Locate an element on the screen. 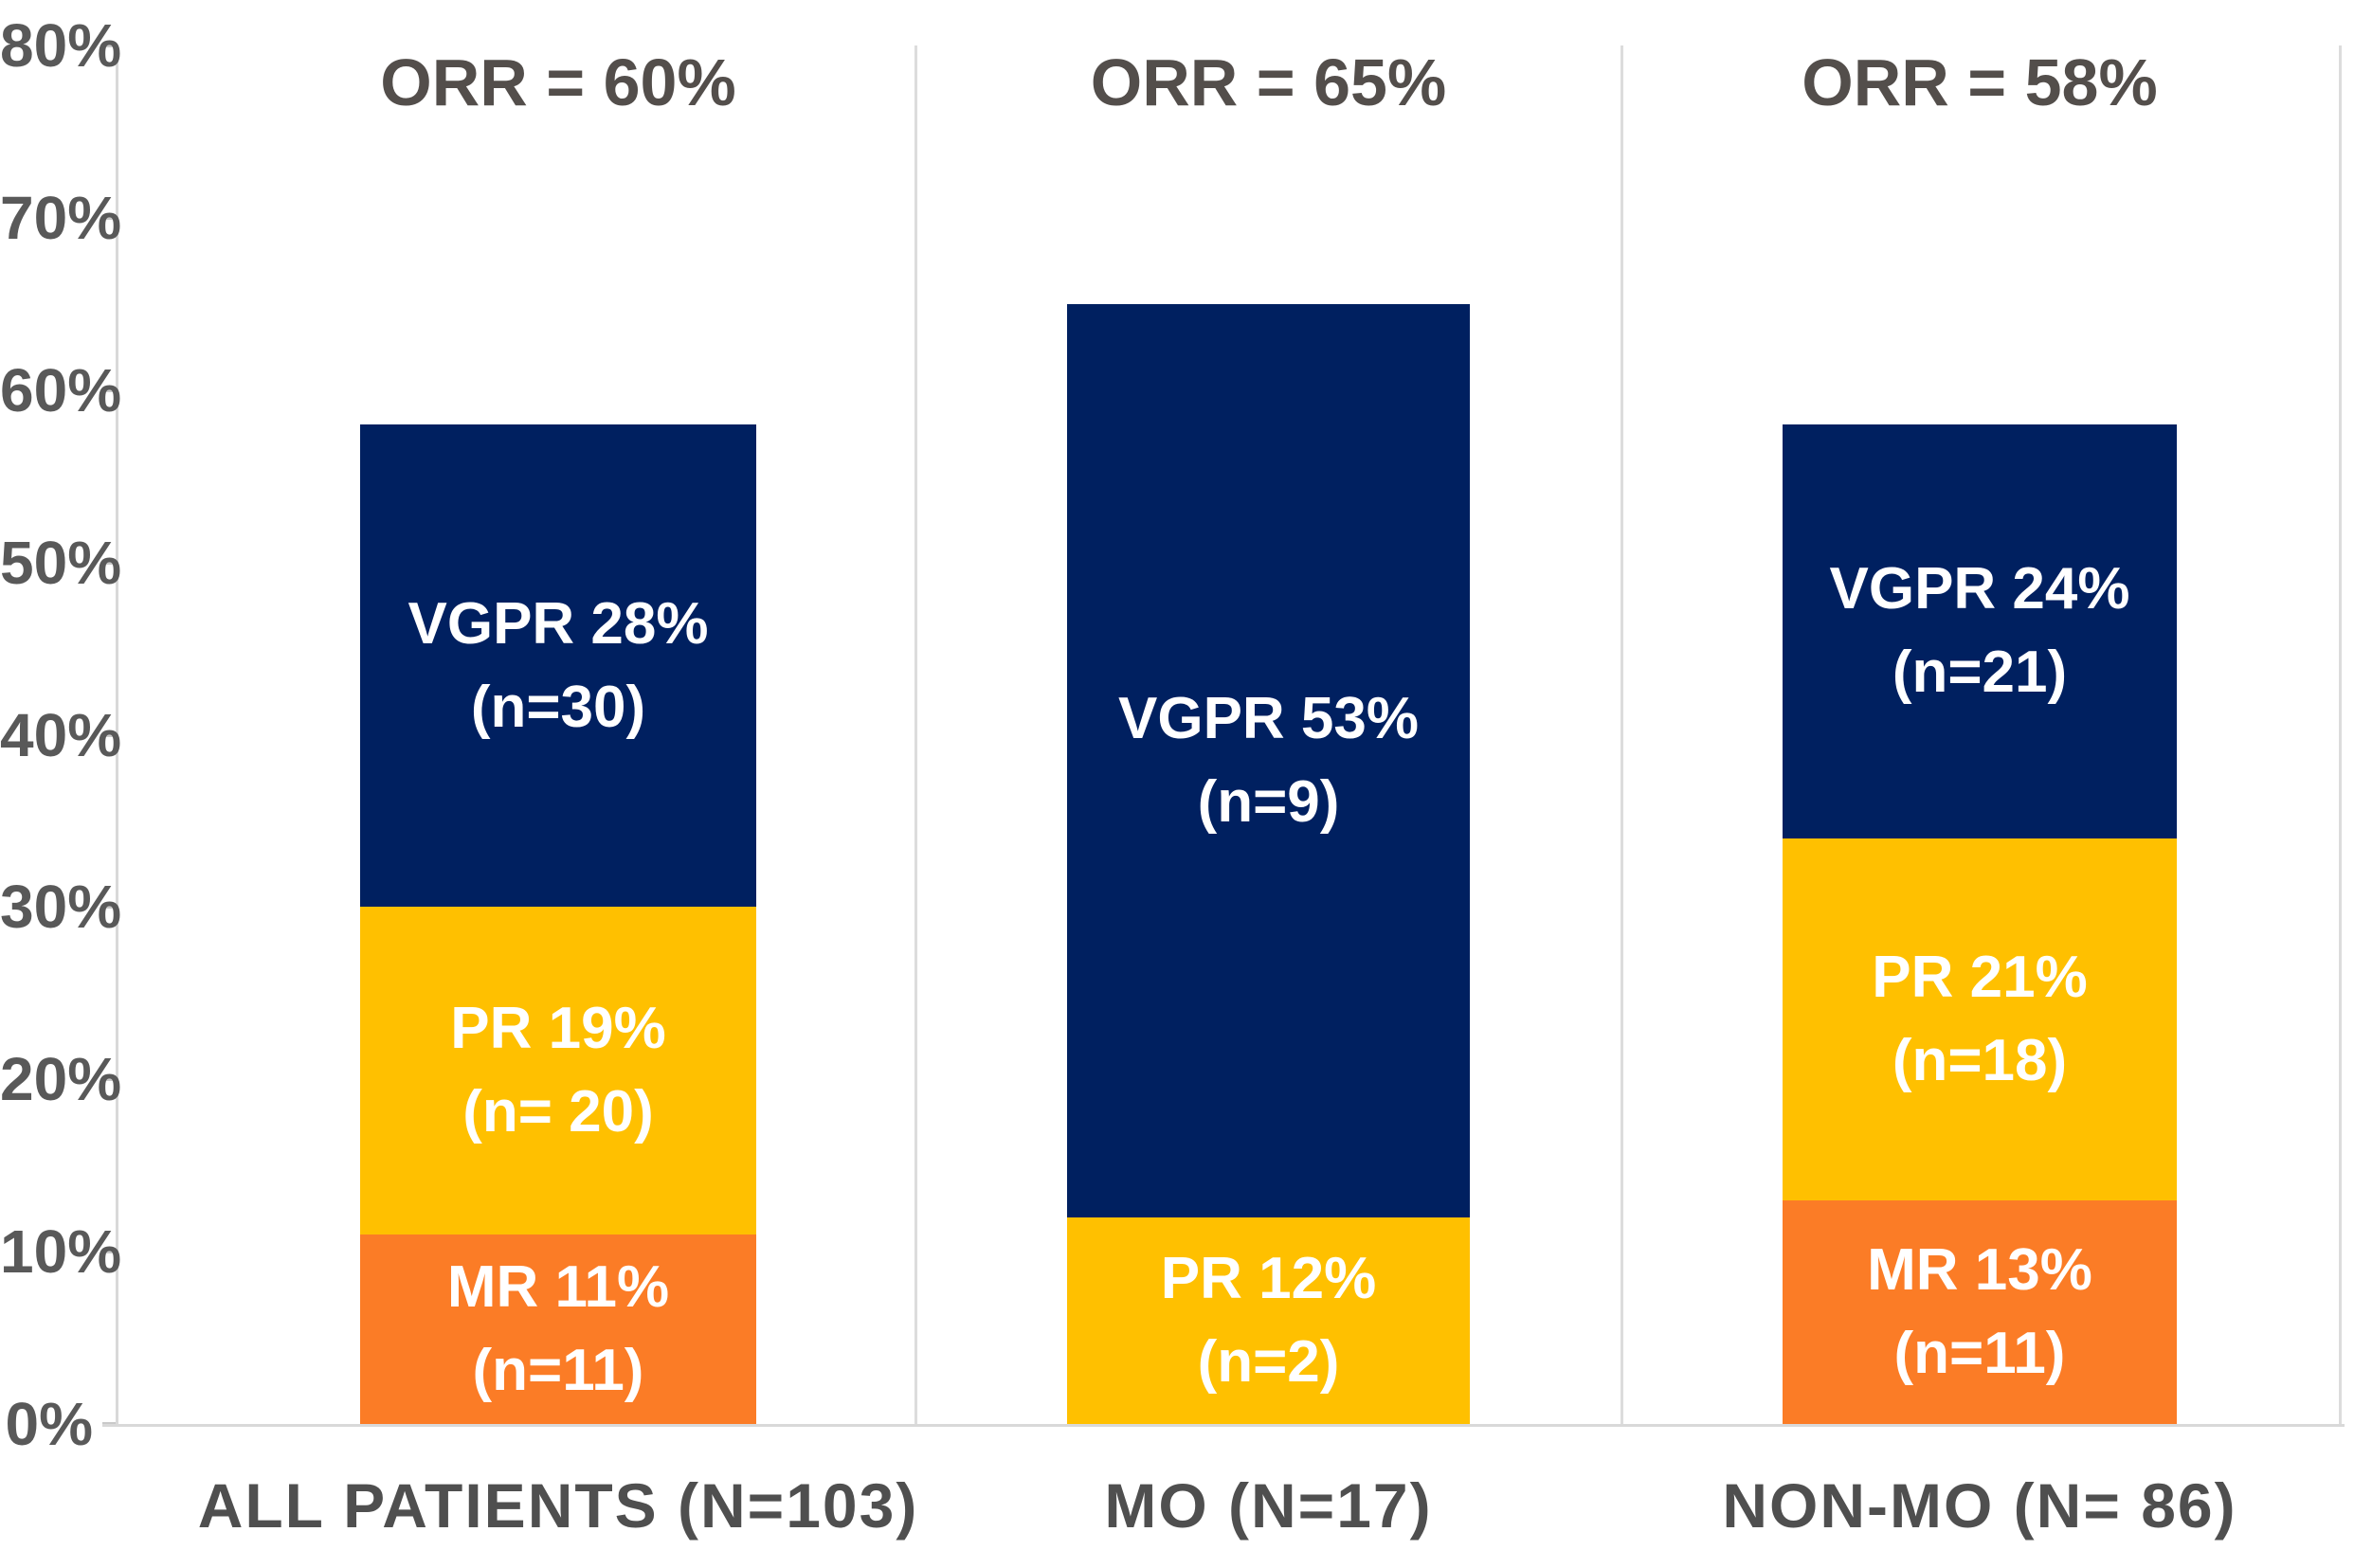 The image size is (2354, 1568). segment-label-line1: VGPR 24% is located at coordinates (1980, 589).